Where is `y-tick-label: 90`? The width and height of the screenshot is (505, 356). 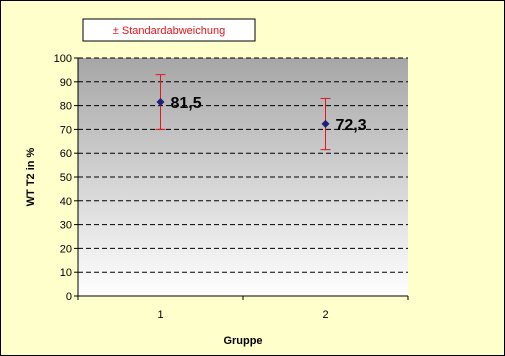
y-tick-label: 90 is located at coordinates (66, 83).